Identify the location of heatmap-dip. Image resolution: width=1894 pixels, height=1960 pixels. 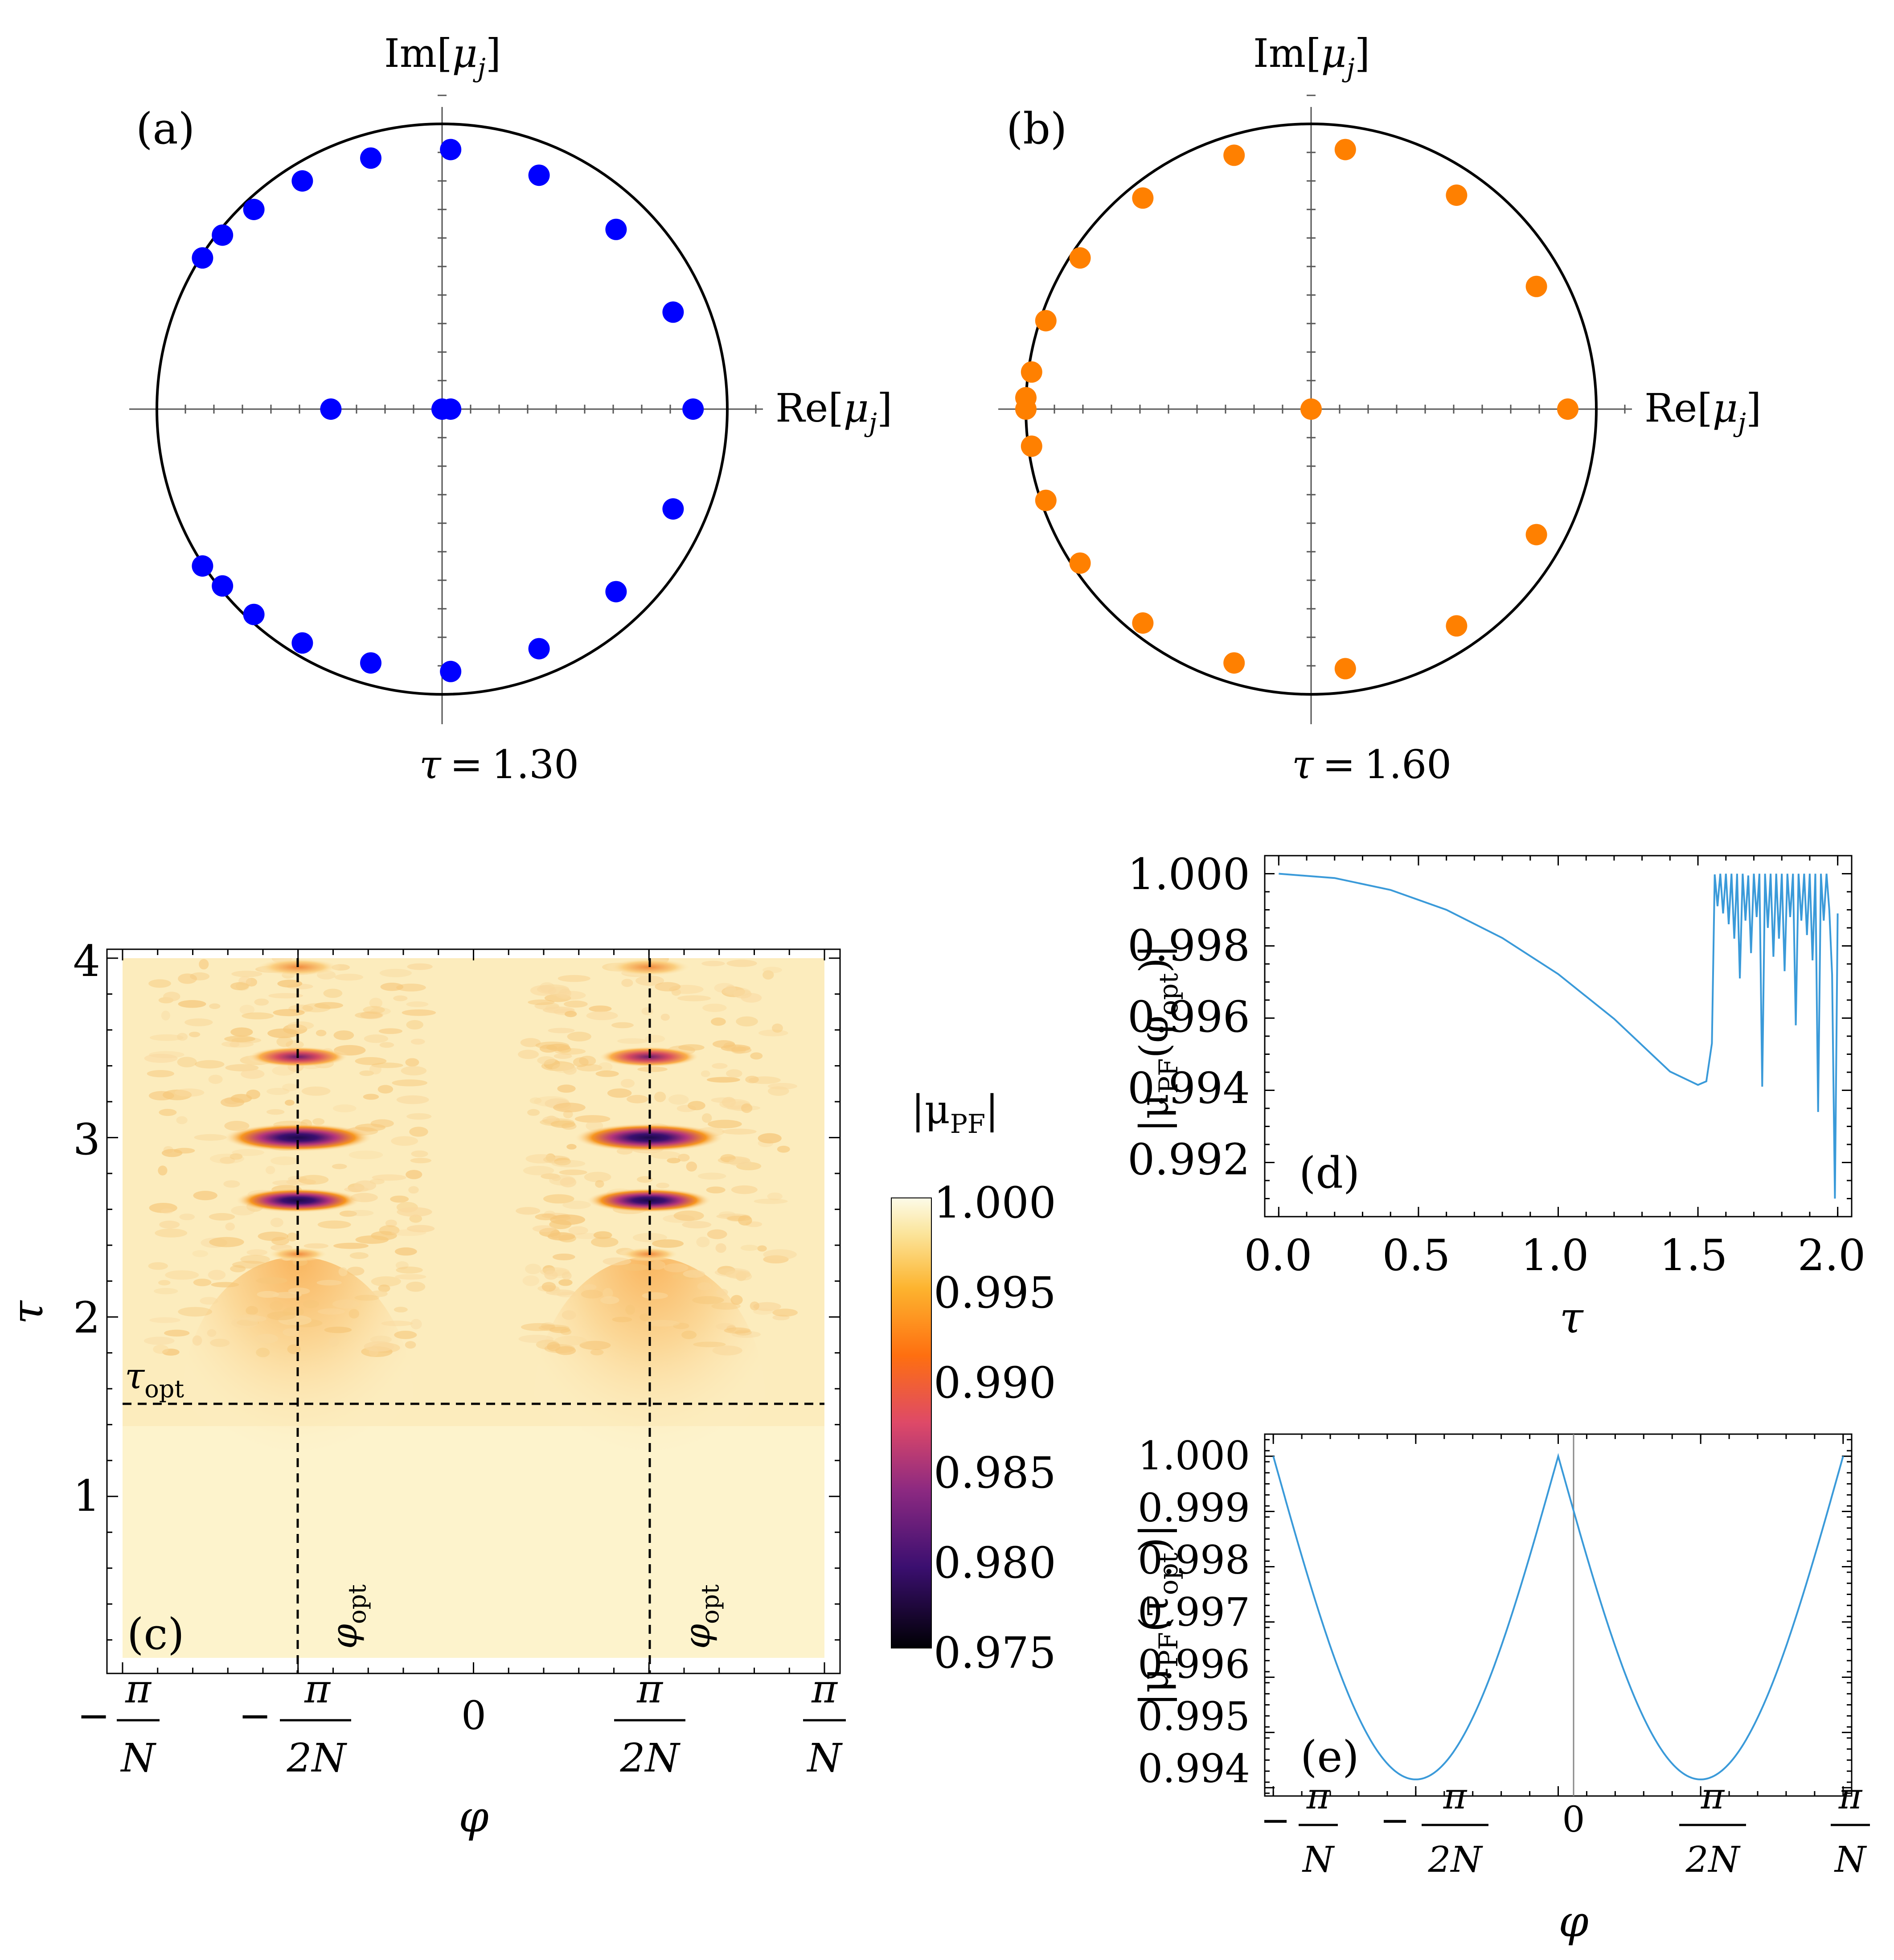
(649, 1138).